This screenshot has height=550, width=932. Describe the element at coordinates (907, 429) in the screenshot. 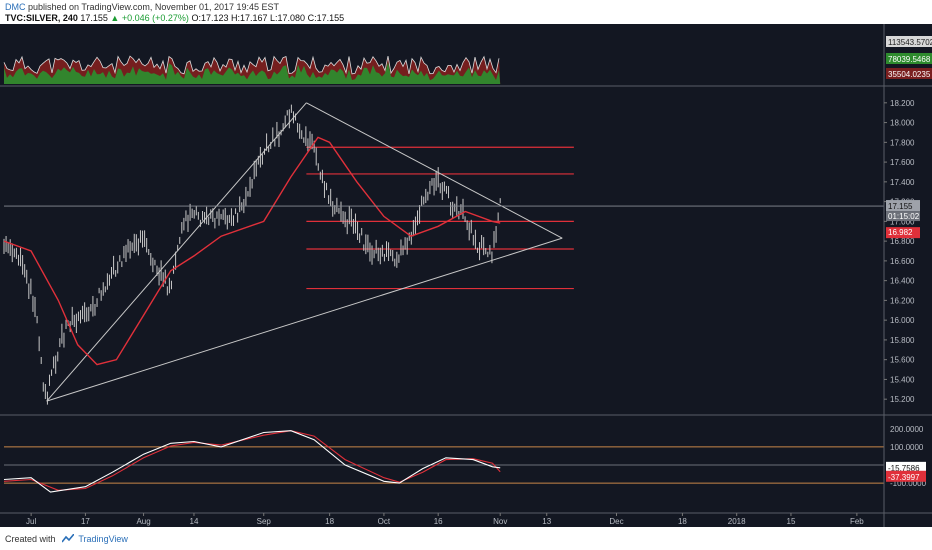

I see `oscillator-tick-label: 200.0000` at that location.